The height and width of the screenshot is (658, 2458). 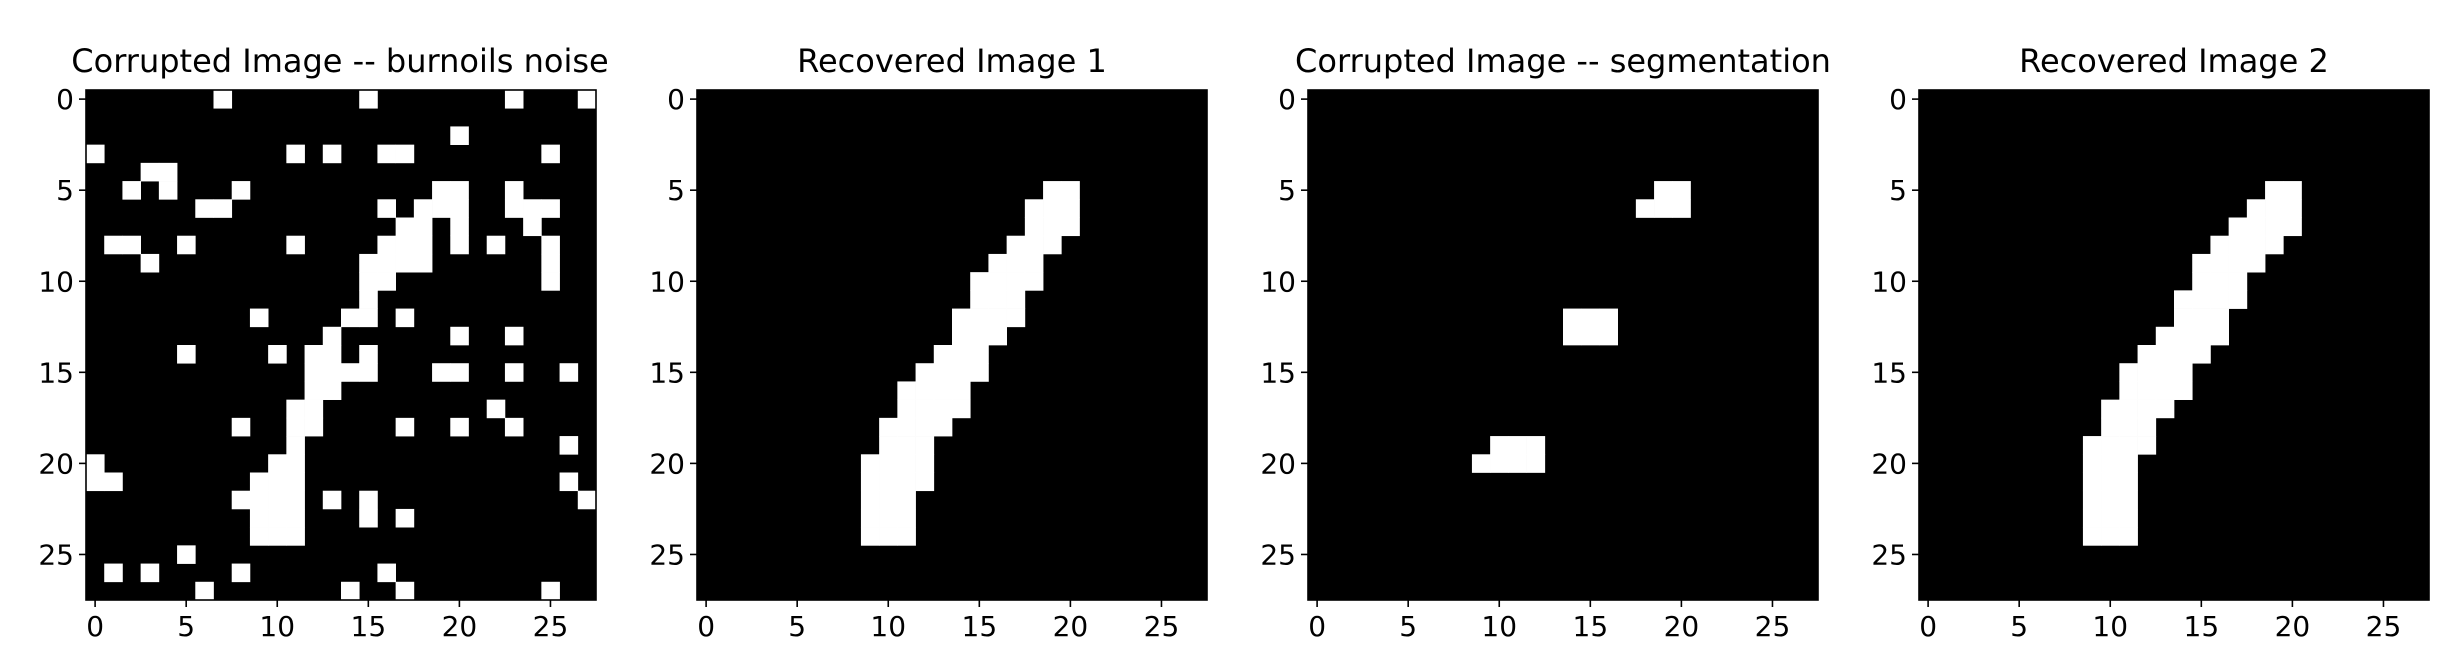 What do you see at coordinates (938, 621) in the screenshot?
I see `panel-2-x-ticks: 0 5 10 15 20 25` at bounding box center [938, 621].